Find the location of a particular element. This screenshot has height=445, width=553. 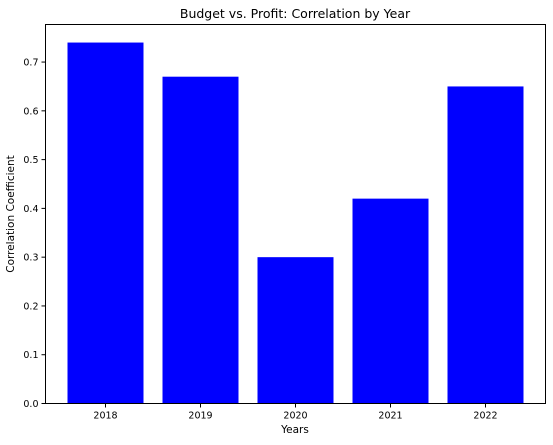

y-tick-label-0.5: 0.5 is located at coordinates (30, 160).